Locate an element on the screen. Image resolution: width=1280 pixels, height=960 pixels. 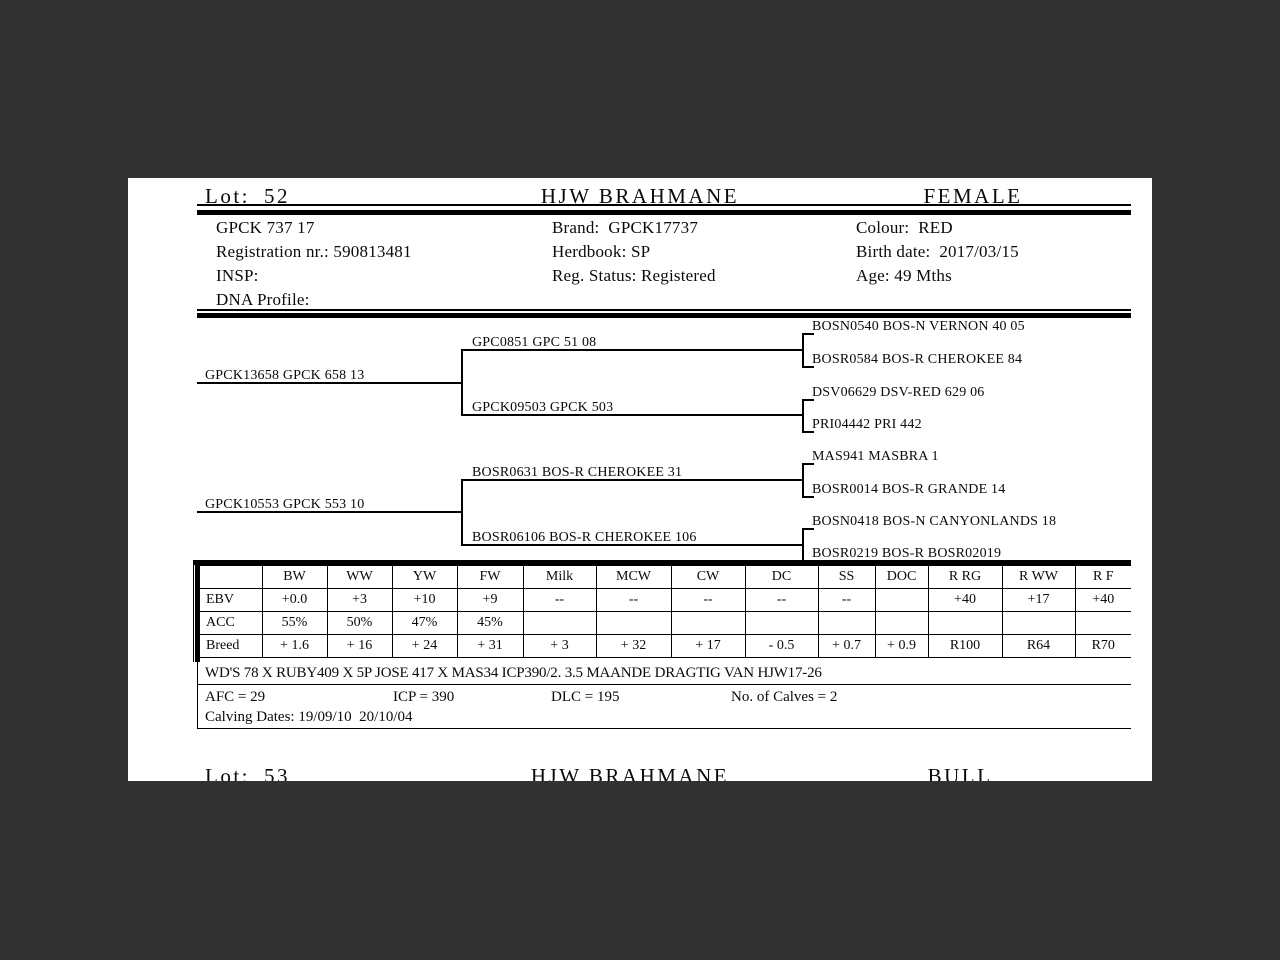
breed-cell: R70 is located at coordinates (1102, 646).